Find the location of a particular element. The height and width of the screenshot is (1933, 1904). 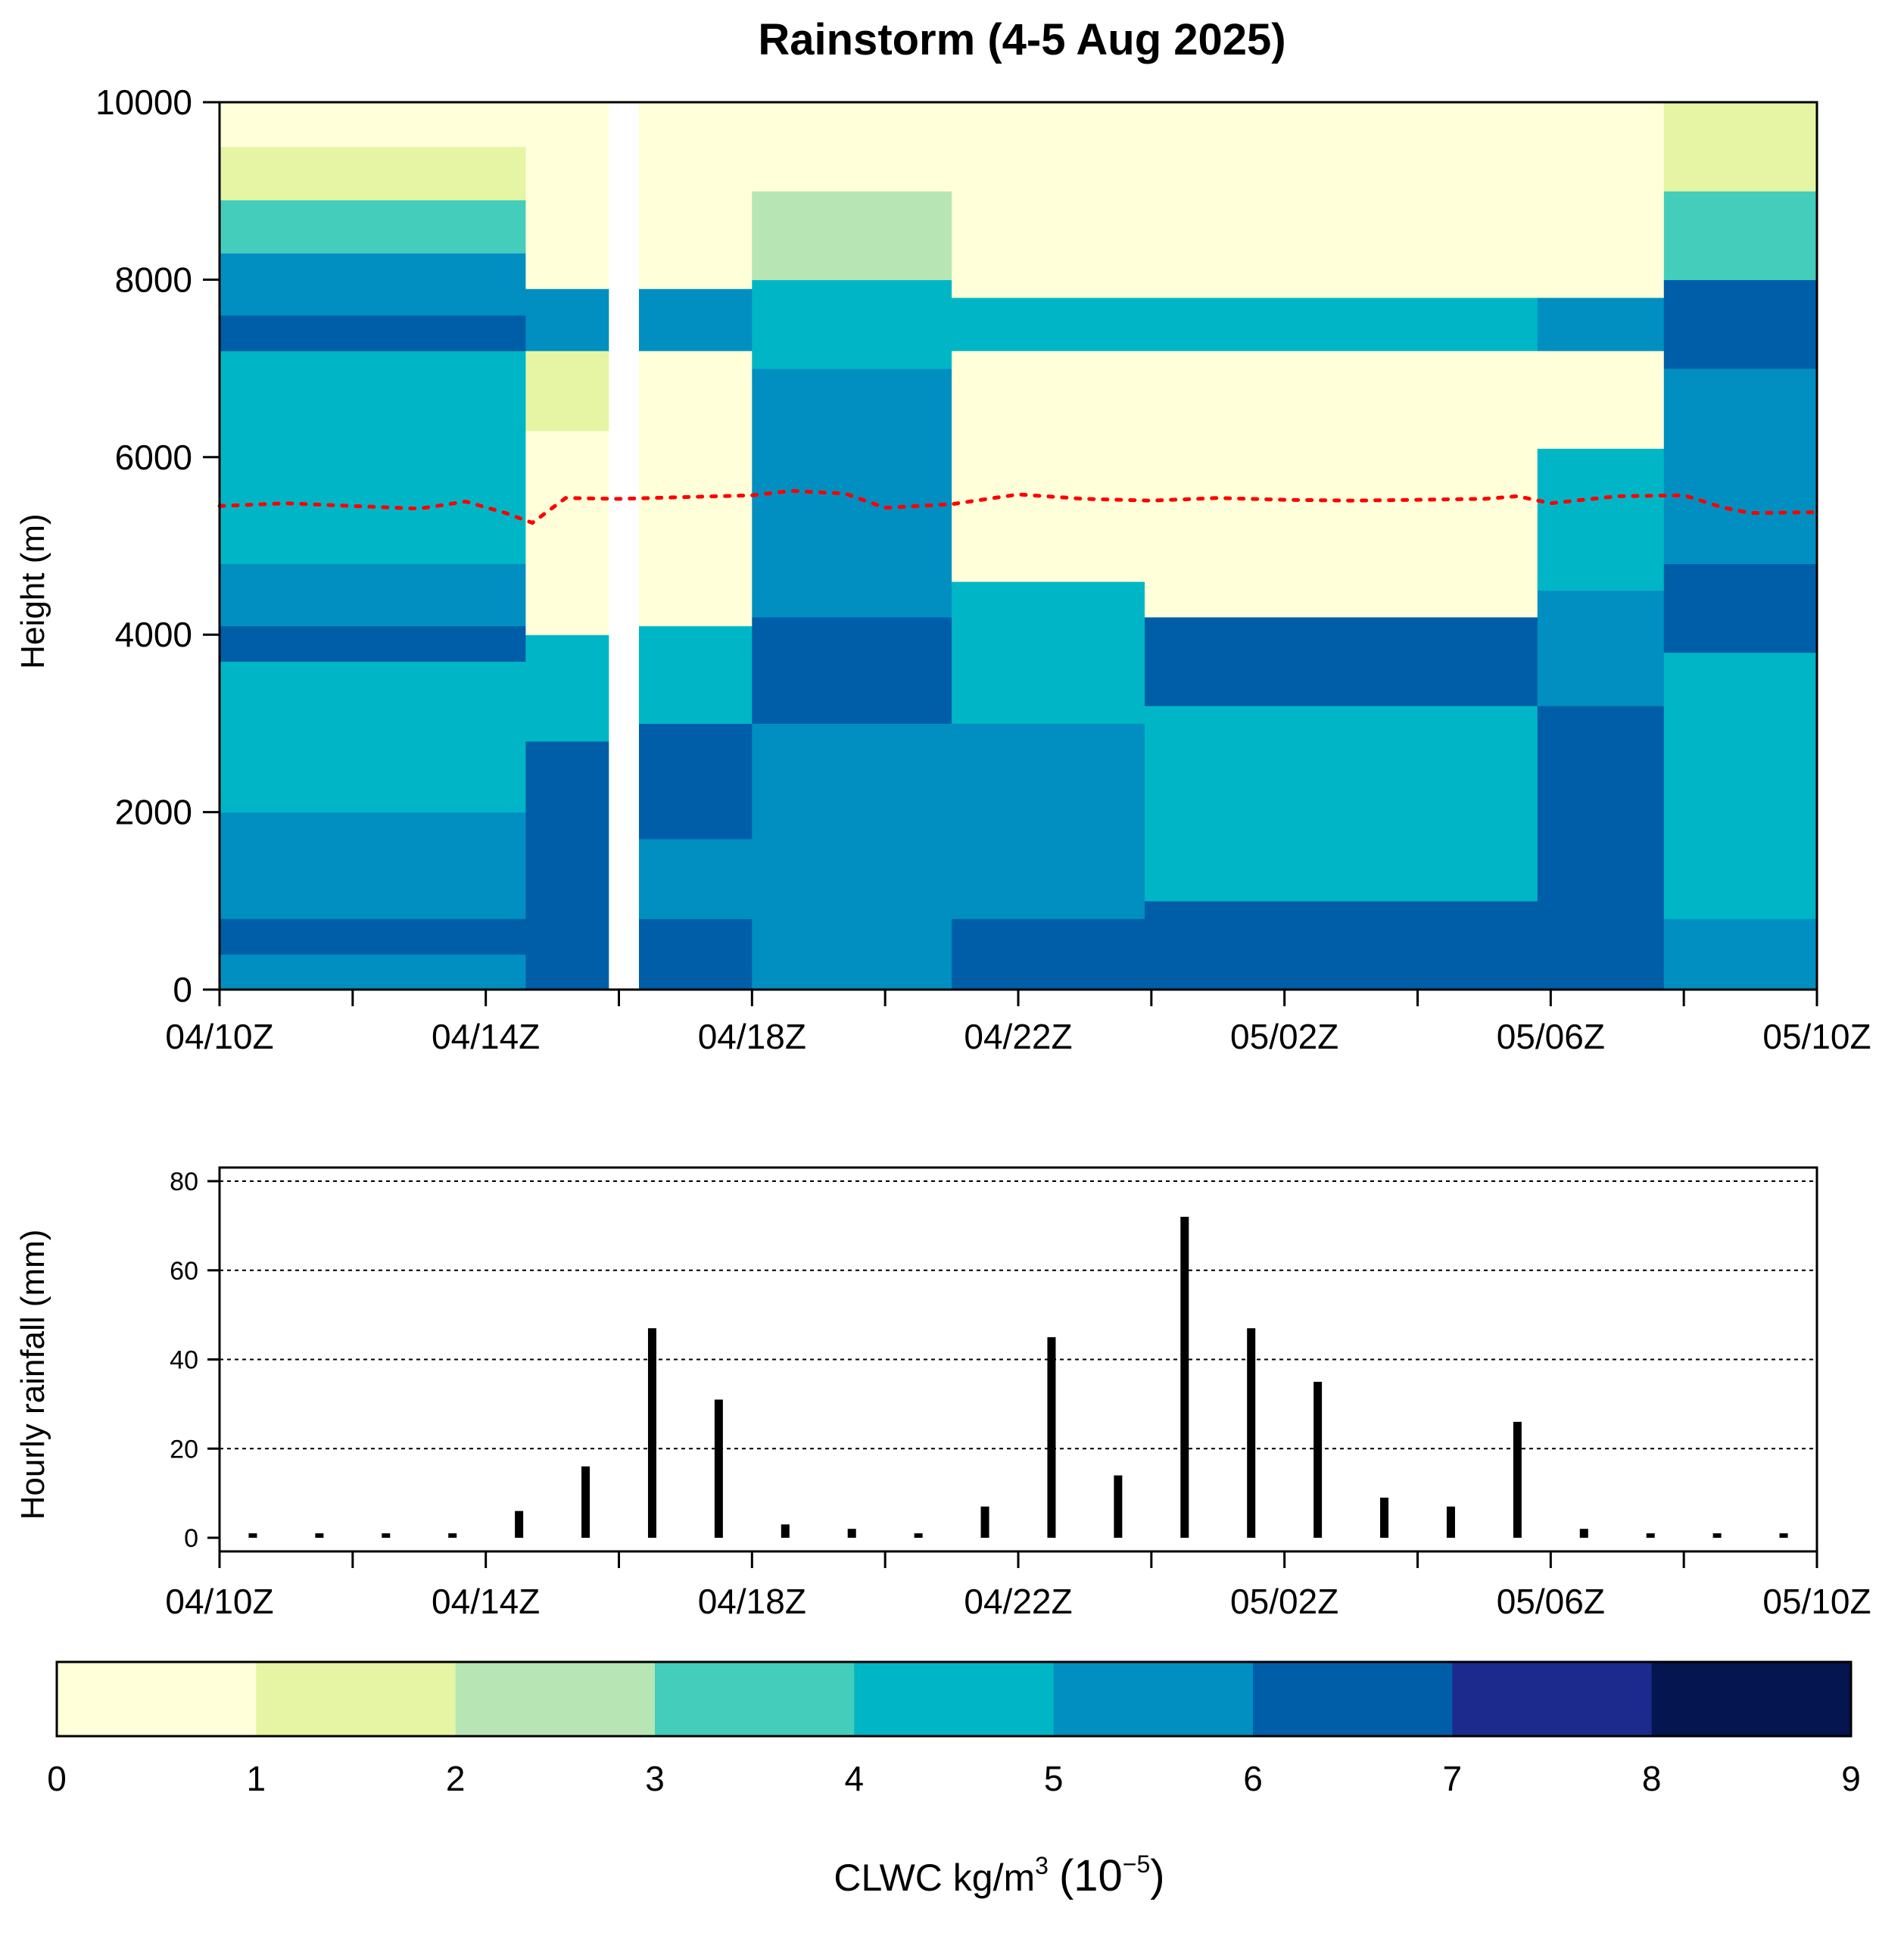

heatmap-x-tick-label: 04/10Z is located at coordinates (219, 1036).